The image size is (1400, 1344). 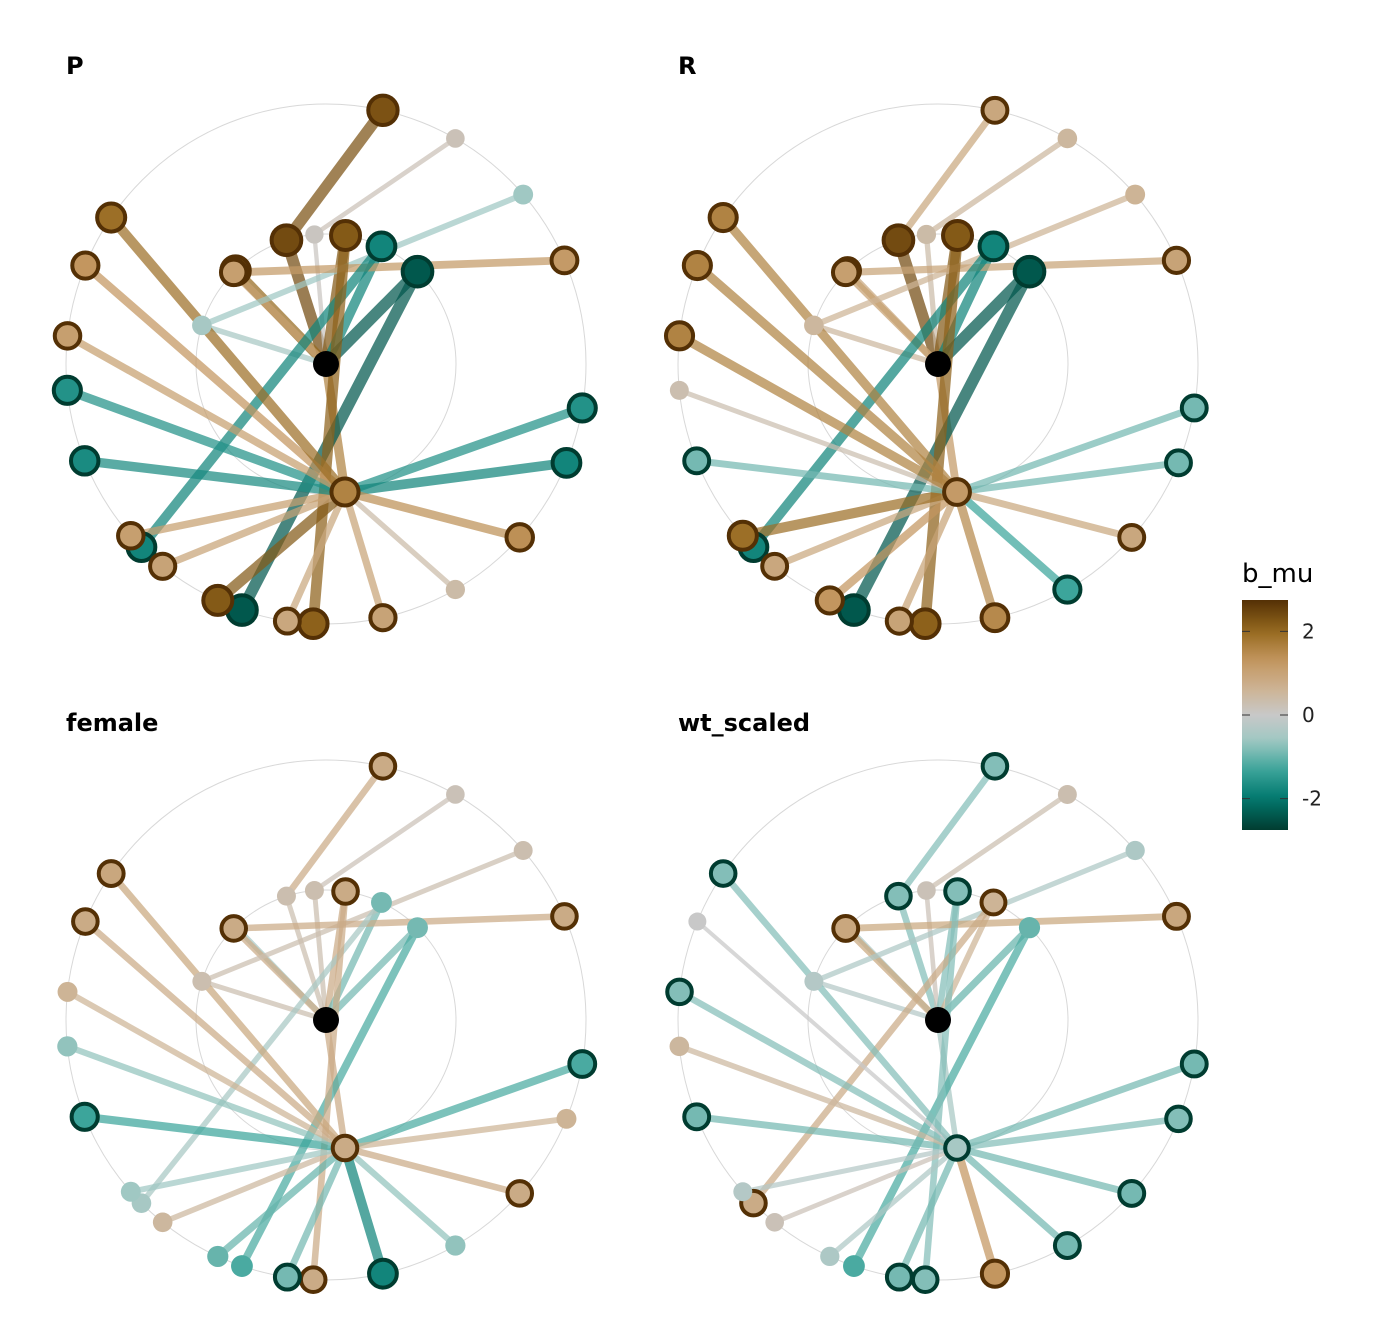 I want to click on colorbar-tick-label: 0, so click(x=1308, y=715).